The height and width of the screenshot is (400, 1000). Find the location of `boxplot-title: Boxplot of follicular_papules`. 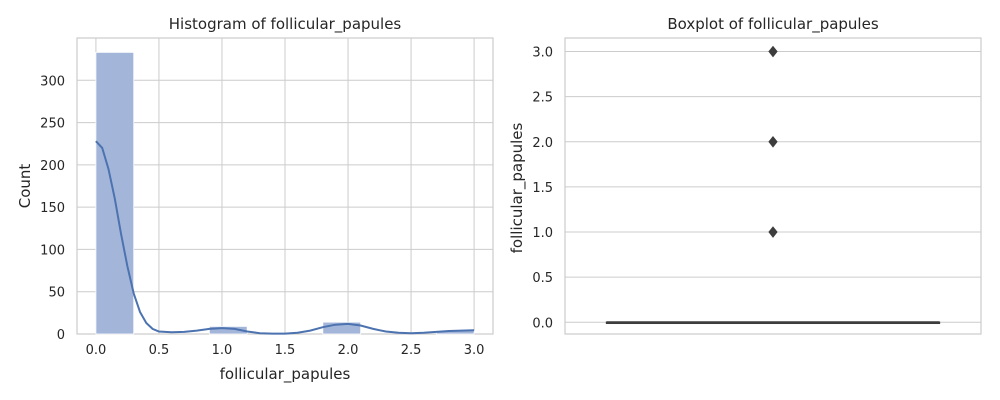

boxplot-title: Boxplot of follicular_papules is located at coordinates (773, 24).